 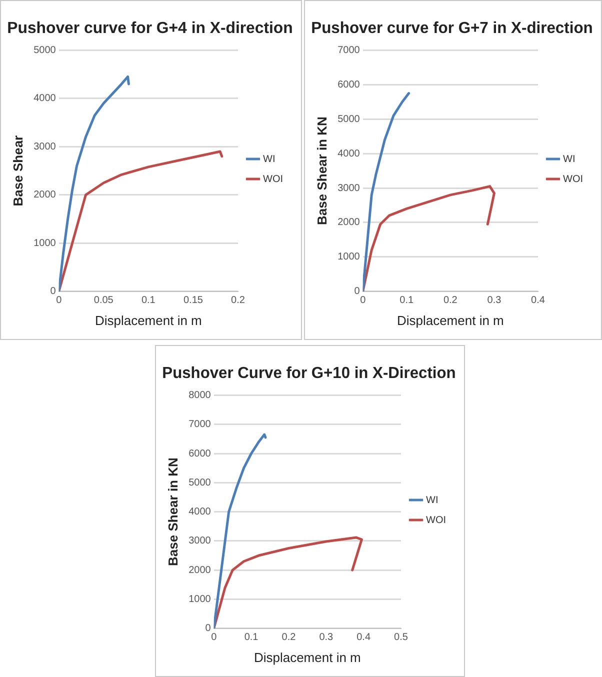 What do you see at coordinates (452, 29) in the screenshot?
I see `chart-title: Pushover curve for G+7 in X-direction` at bounding box center [452, 29].